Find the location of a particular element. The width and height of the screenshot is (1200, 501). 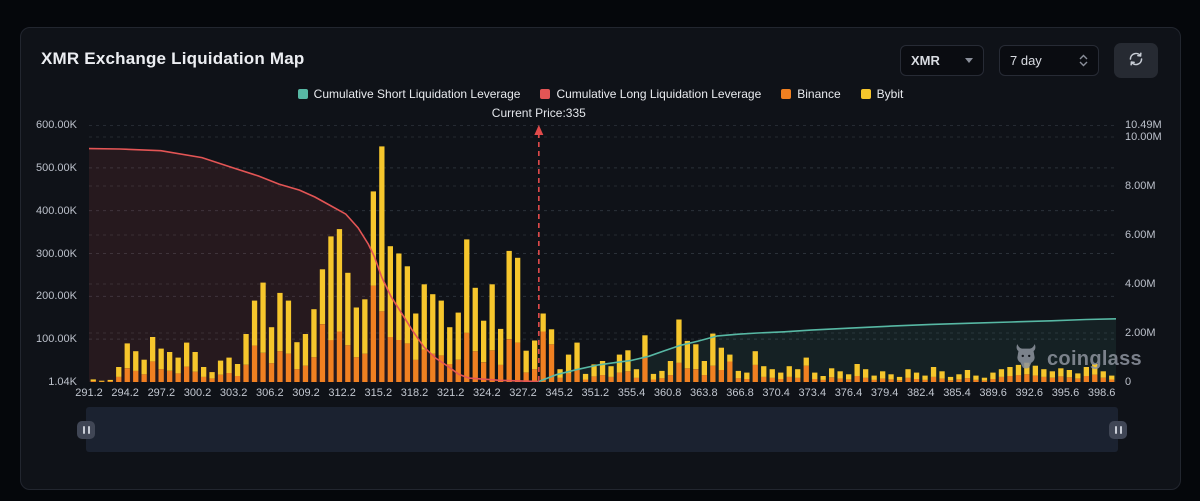

period-select: 7 day is located at coordinates (1049, 60).